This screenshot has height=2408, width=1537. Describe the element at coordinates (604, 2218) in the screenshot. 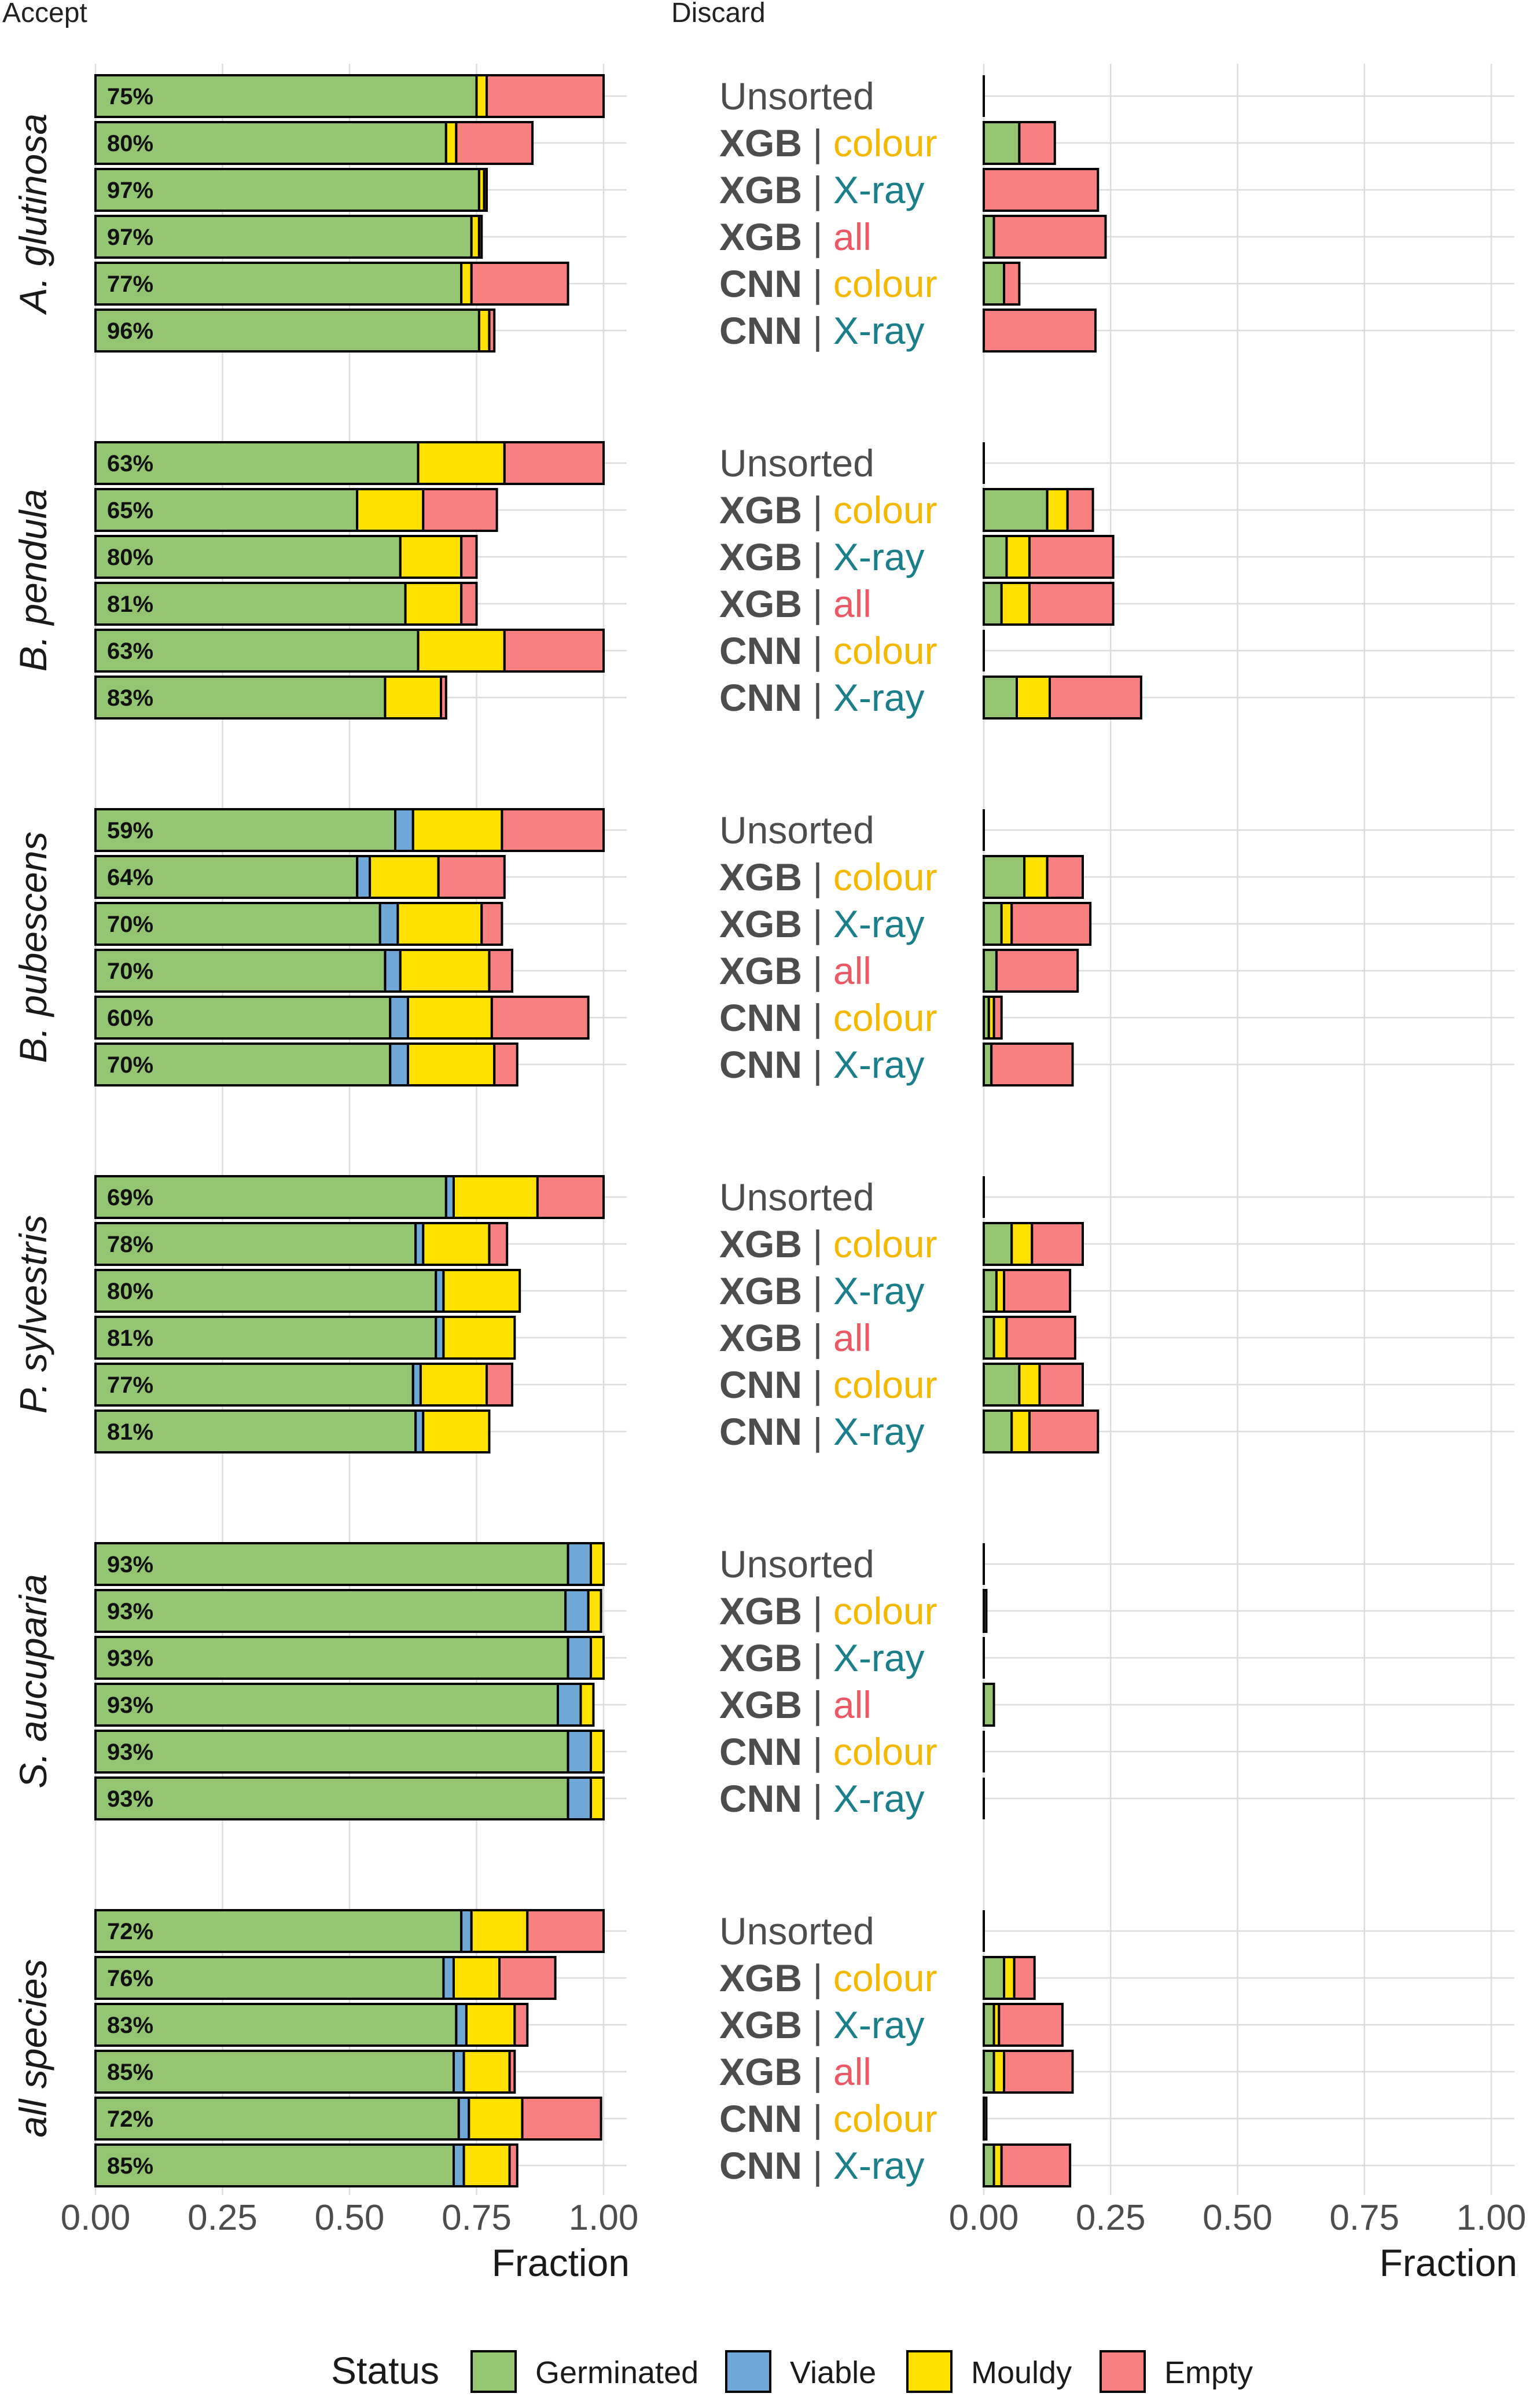

I see `x-tick-label: 1.00` at that location.